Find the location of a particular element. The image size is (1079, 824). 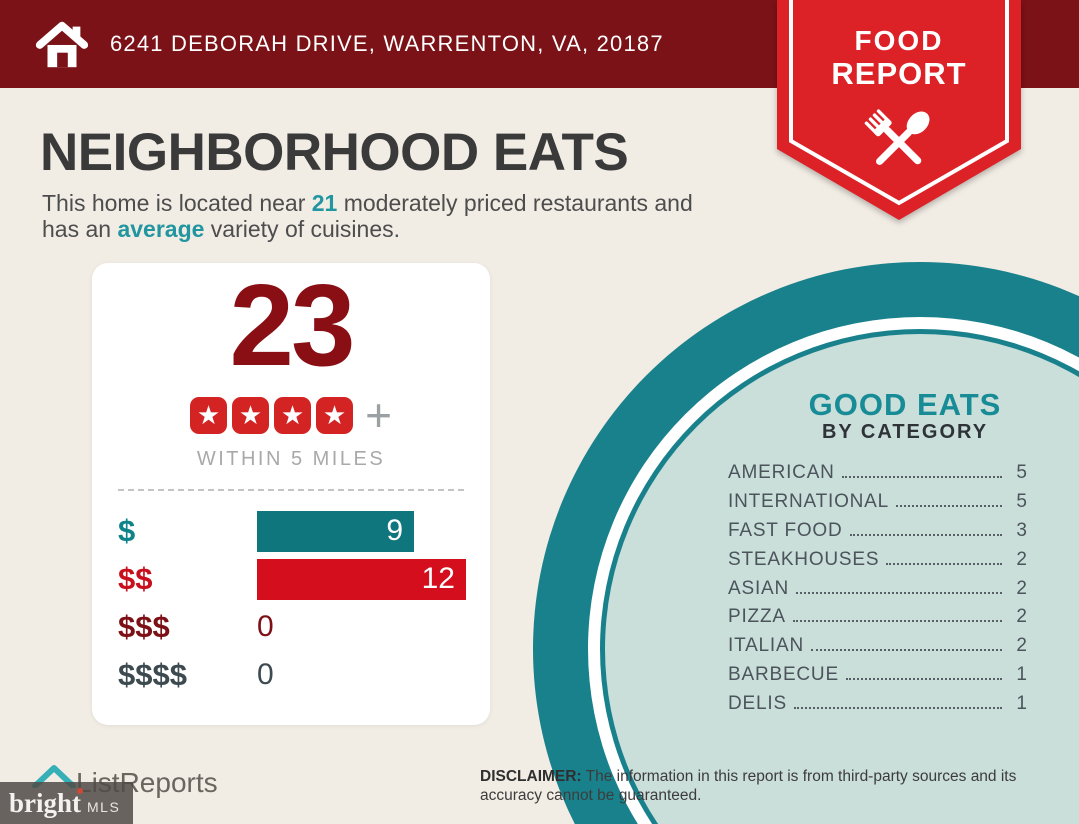

bright-mls-dot-icon is located at coordinates (80, 790).